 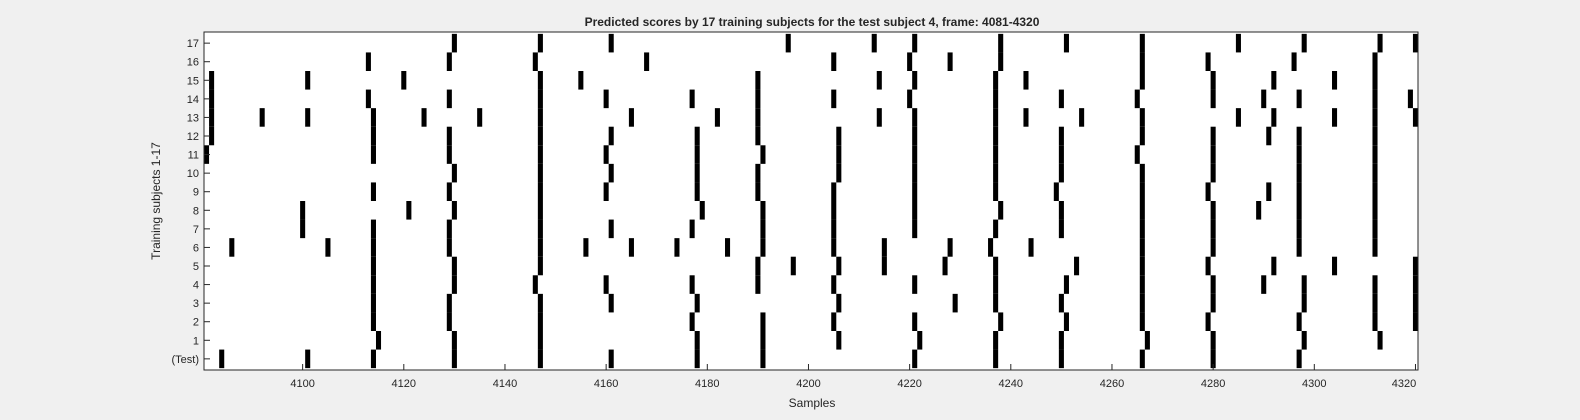 What do you see at coordinates (808, 384) in the screenshot?
I see `x-tick-label: 4200` at bounding box center [808, 384].